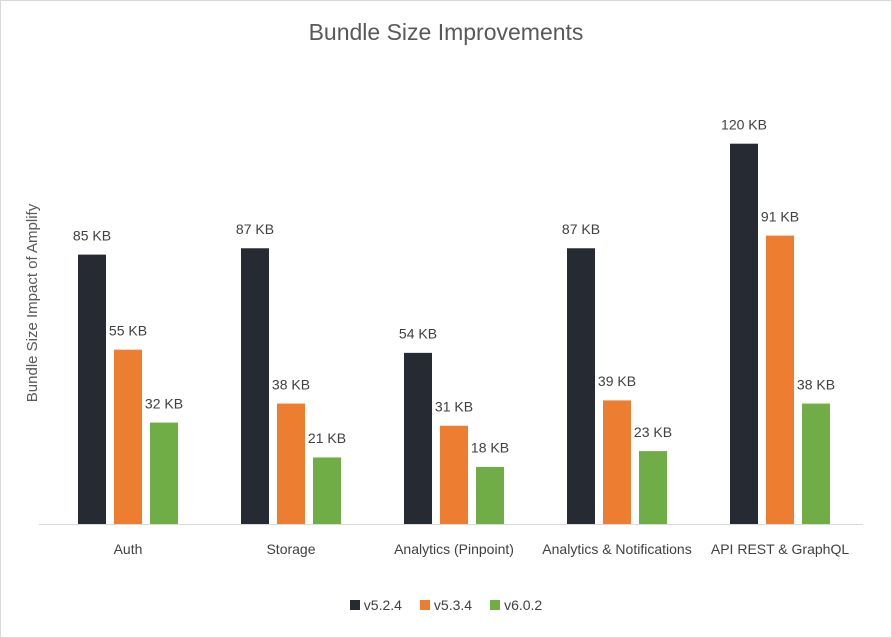 The width and height of the screenshot is (892, 638). What do you see at coordinates (453, 605) in the screenshot?
I see `legend-label: v5.3.4` at bounding box center [453, 605].